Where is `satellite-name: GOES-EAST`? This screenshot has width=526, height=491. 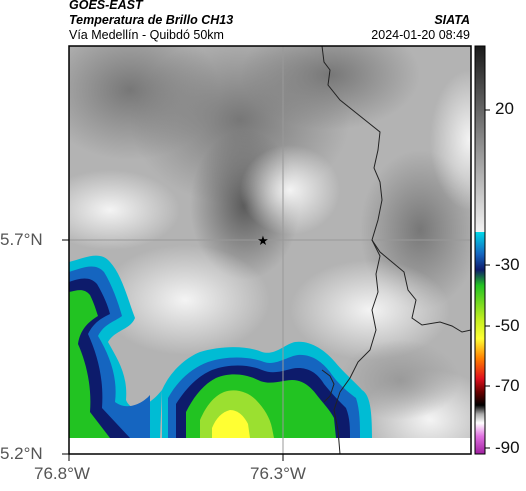 satellite-name: GOES-EAST is located at coordinates (106, 6).